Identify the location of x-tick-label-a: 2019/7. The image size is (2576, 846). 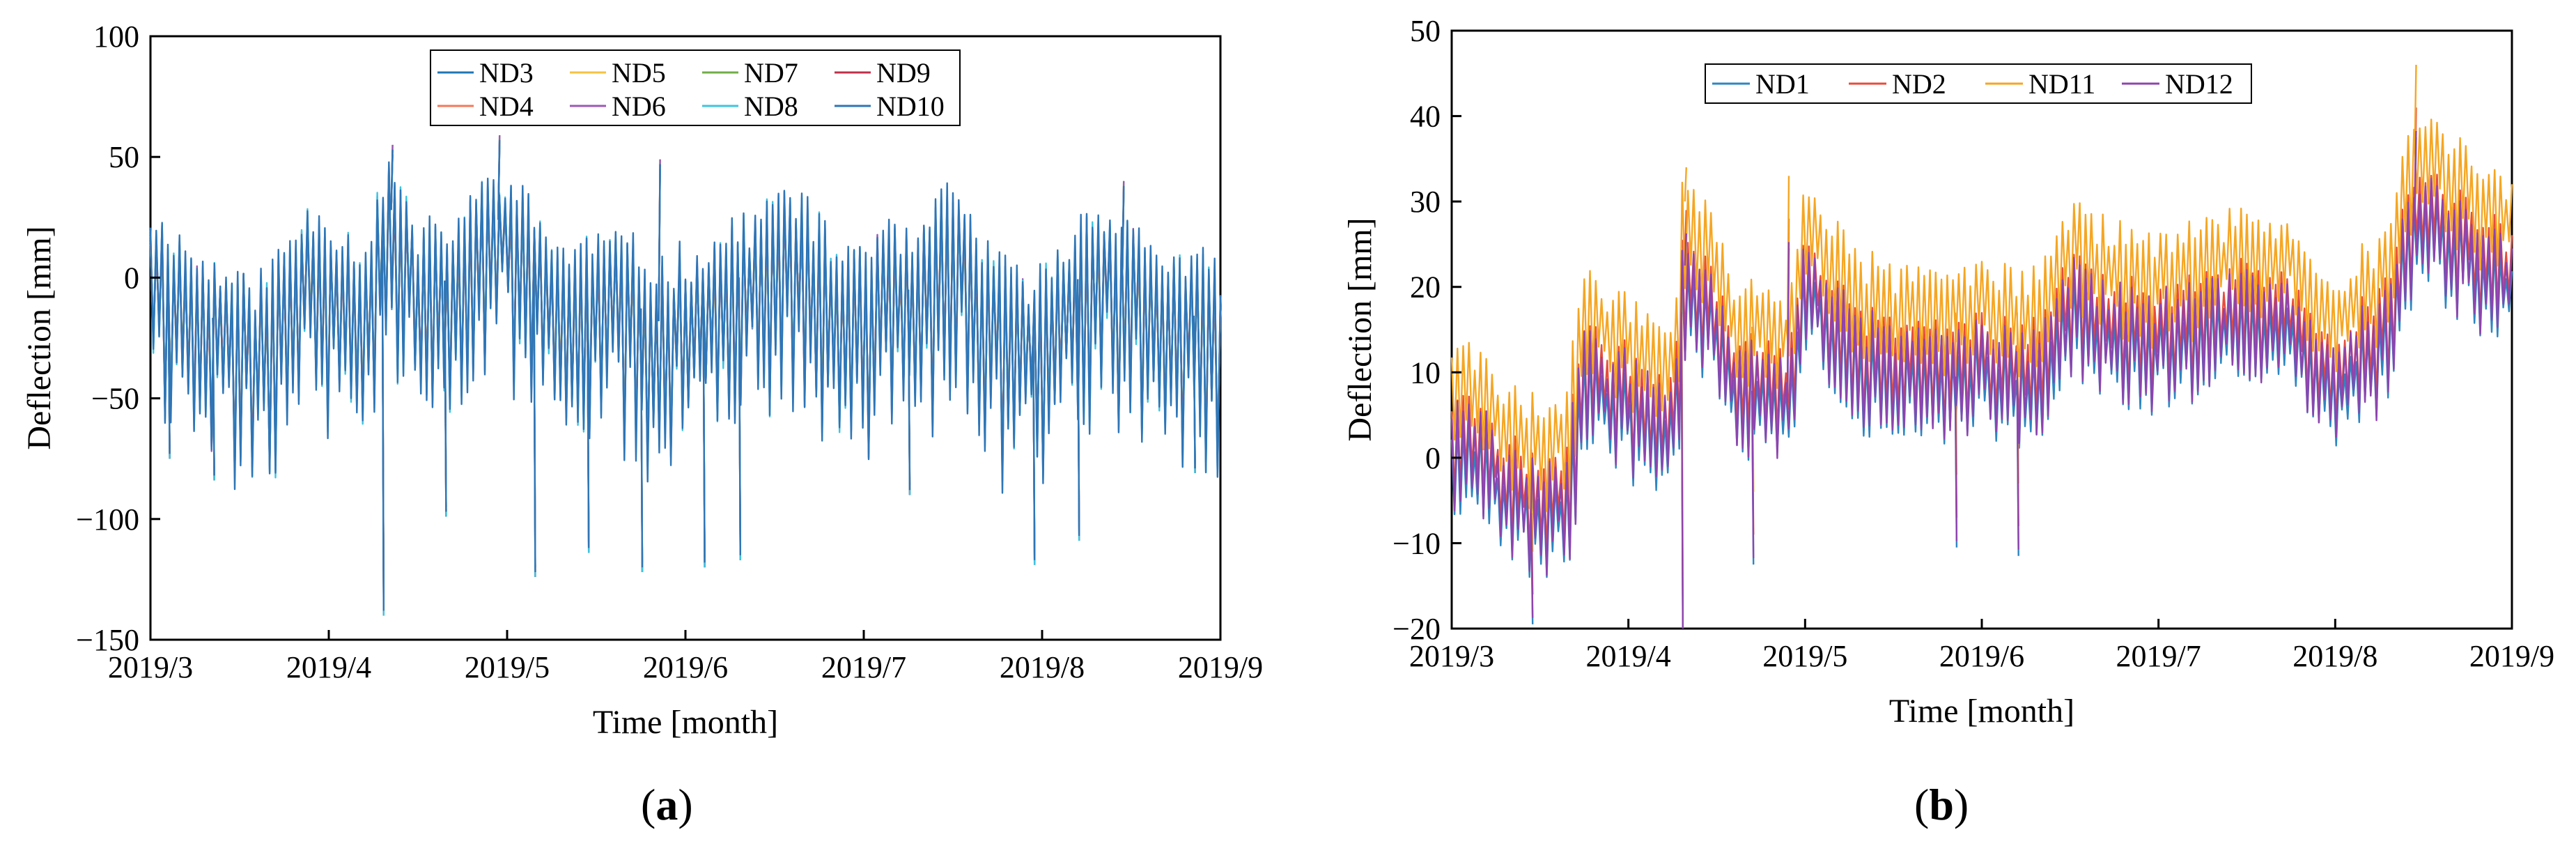
(863, 667).